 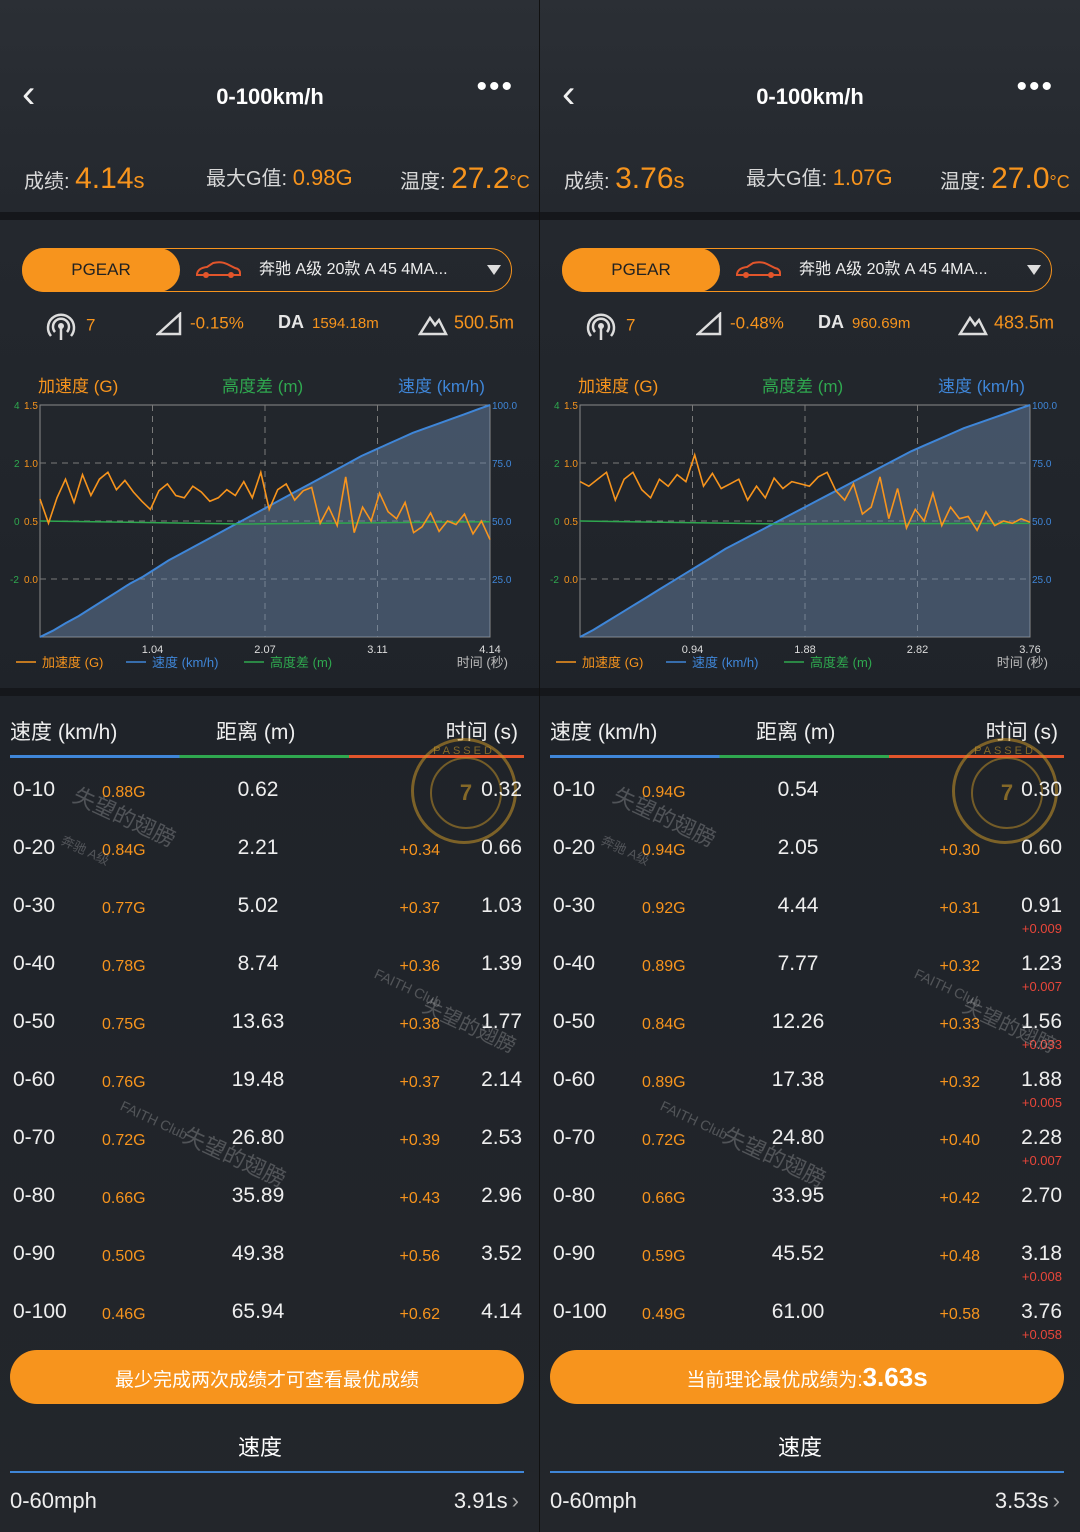 I want to click on mph-value: 3.53s ›, so click(x=1027, y=1501).